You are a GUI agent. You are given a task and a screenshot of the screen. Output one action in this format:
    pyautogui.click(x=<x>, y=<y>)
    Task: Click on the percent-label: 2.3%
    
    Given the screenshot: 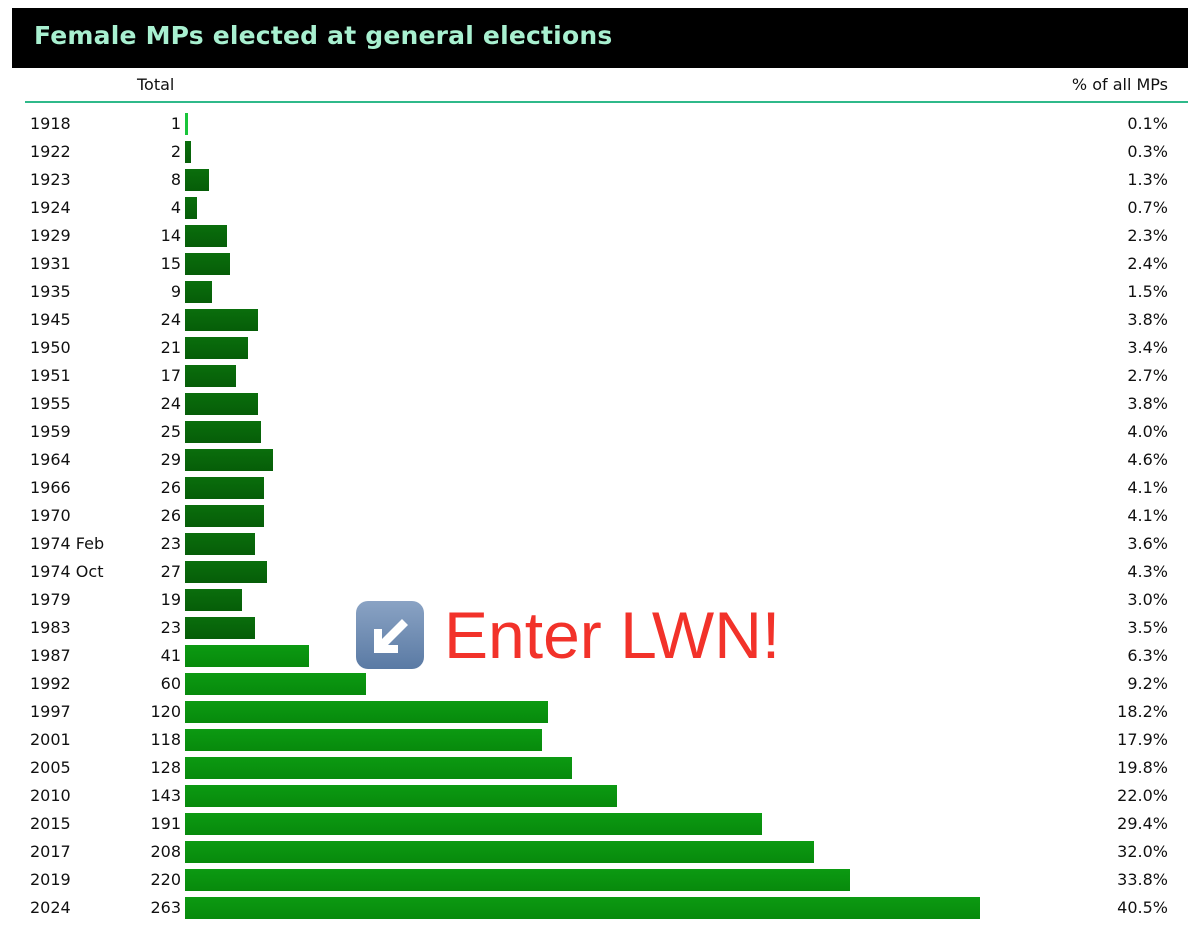 What is the action you would take?
    pyautogui.click(x=1147, y=235)
    